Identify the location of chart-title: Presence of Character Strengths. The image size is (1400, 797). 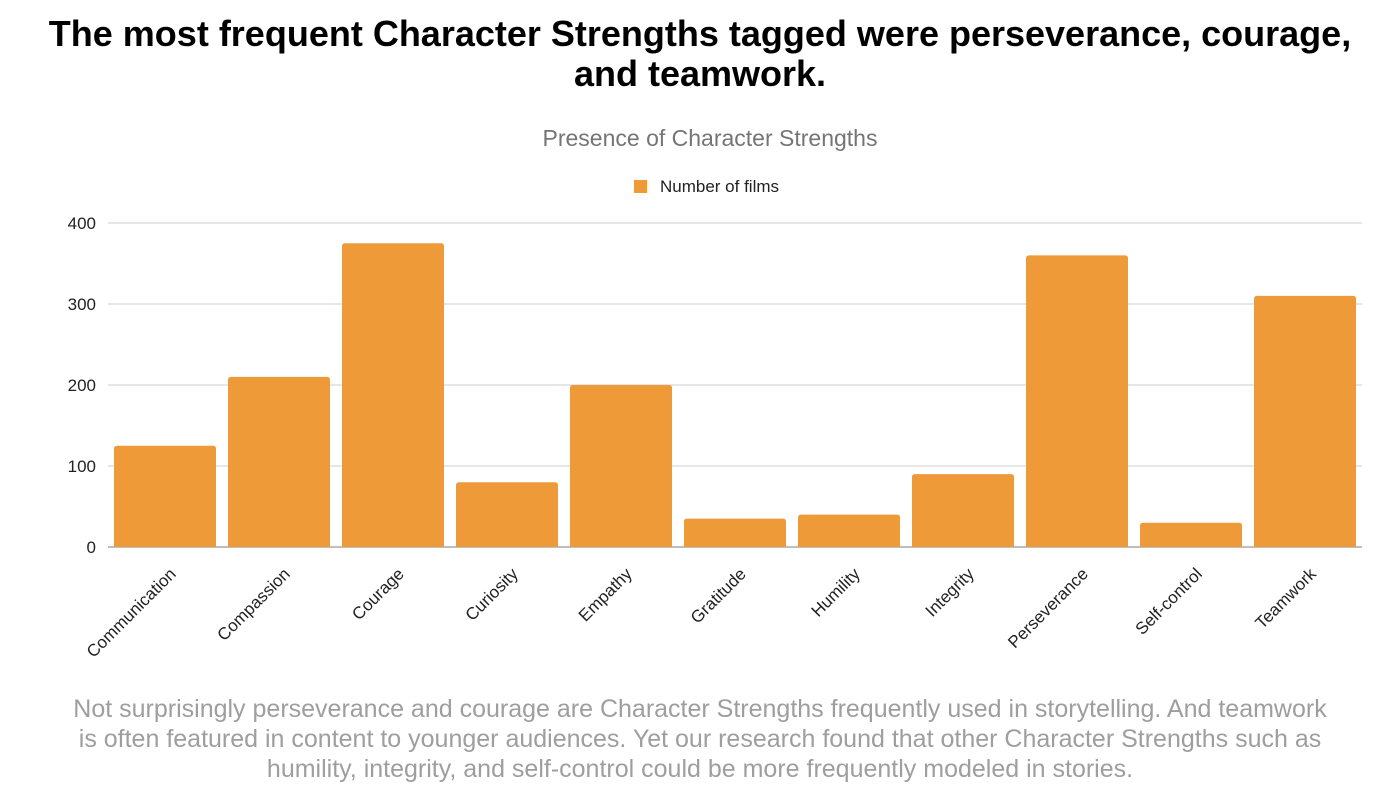
(710, 138).